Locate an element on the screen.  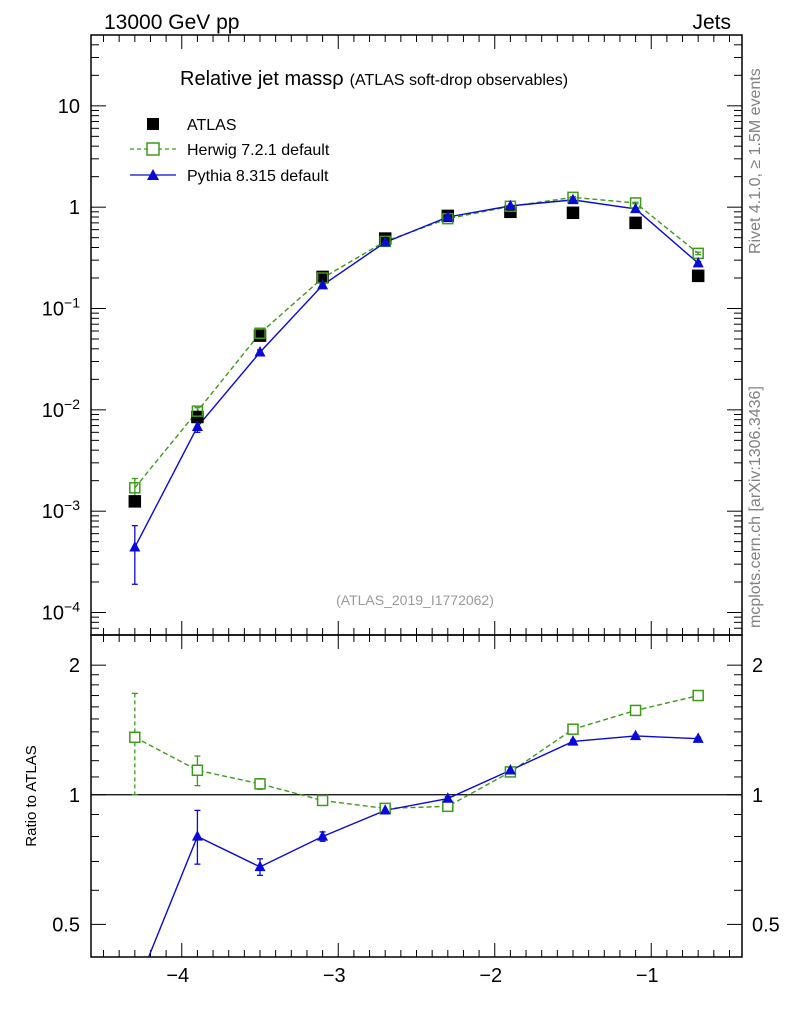
legend-pythia-marker is located at coordinates (153, 174).